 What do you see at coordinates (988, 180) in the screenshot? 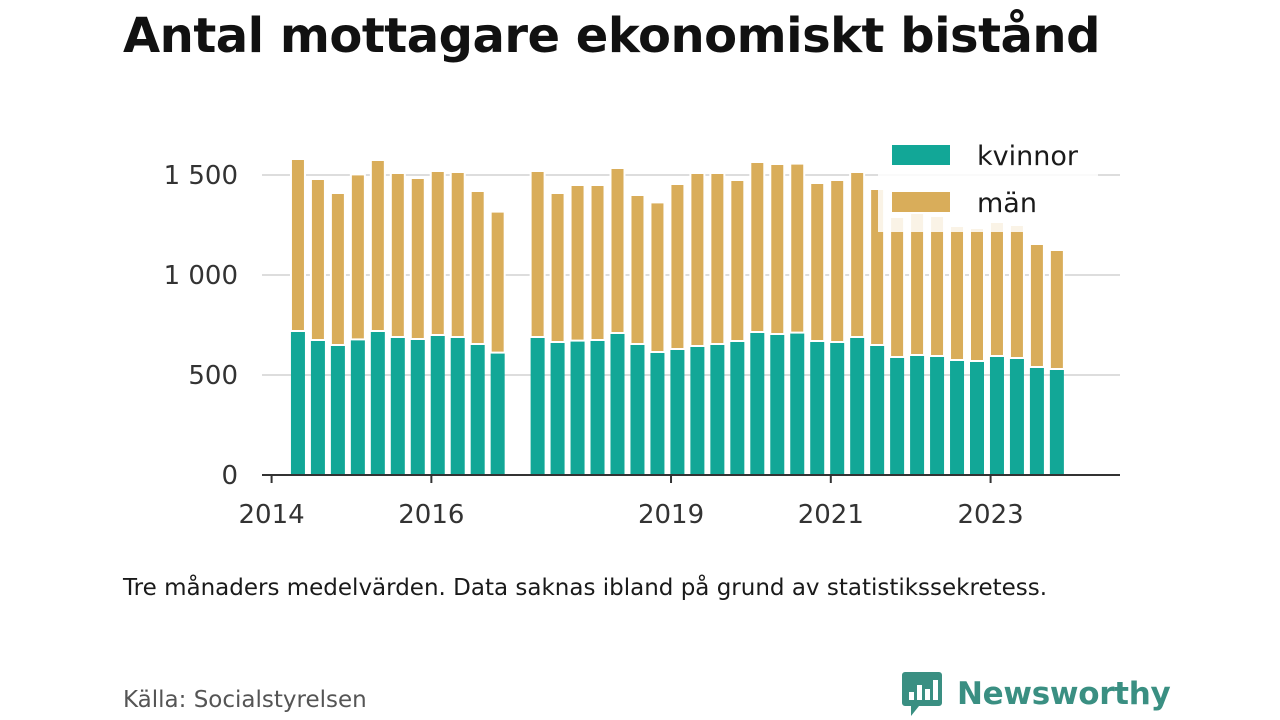
I see `legend: kvinnor män` at bounding box center [988, 180].